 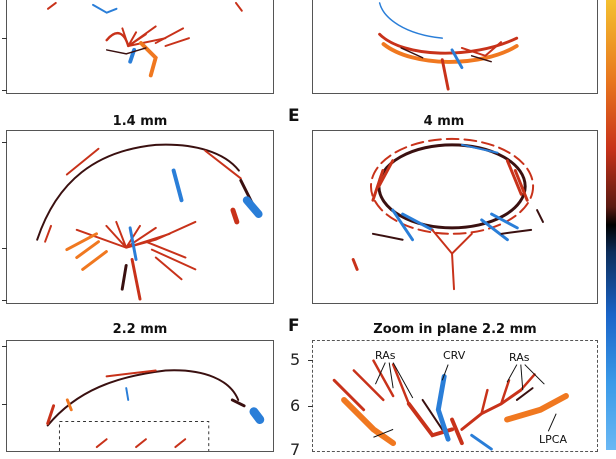 What do you see at coordinates (448, 46) in the screenshot?
I see `vessel-image-top-right` at bounding box center [448, 46].